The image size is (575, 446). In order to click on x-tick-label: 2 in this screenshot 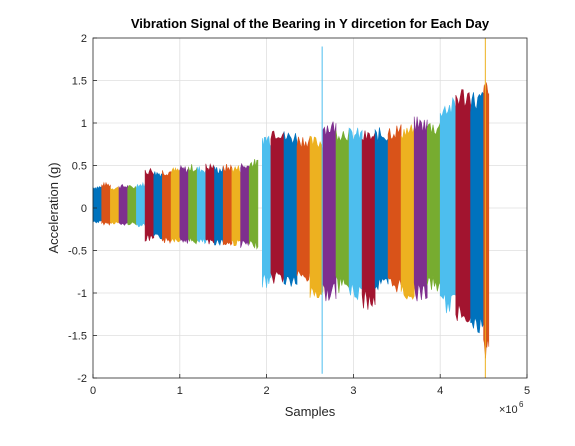, I will do `click(267, 391)`.